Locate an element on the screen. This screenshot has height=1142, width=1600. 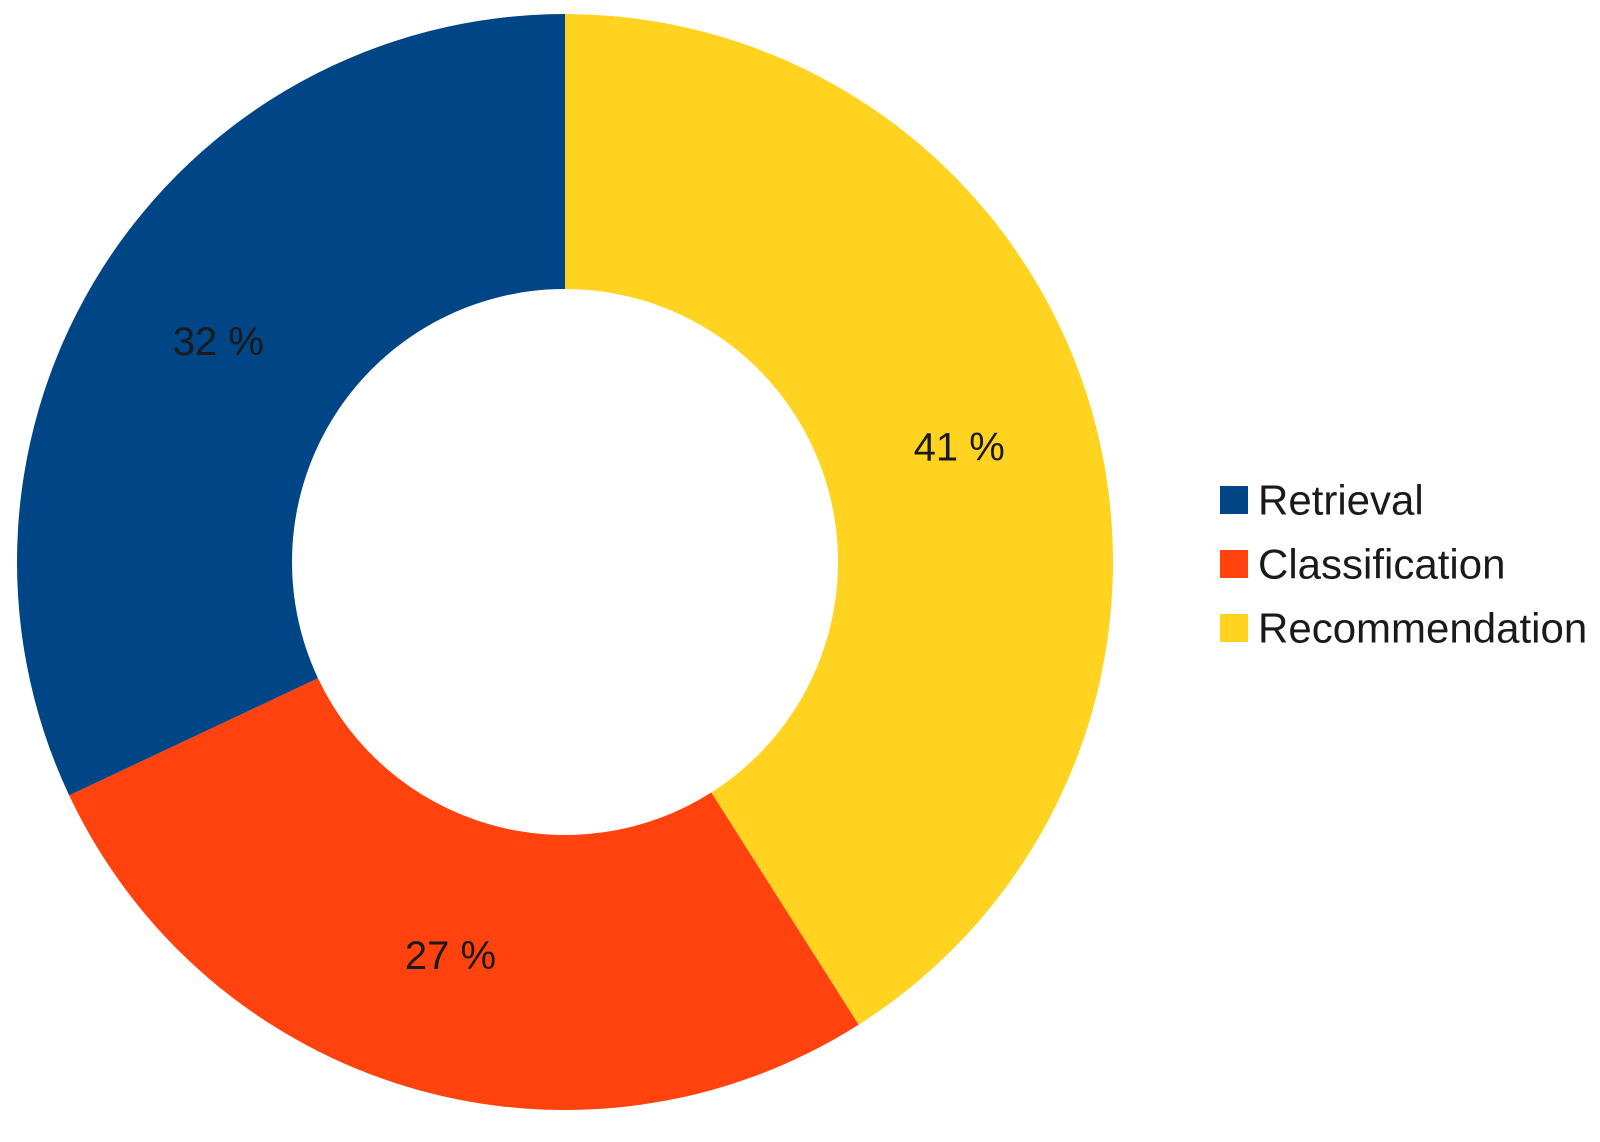
legend-swatch-retrieval is located at coordinates (1234, 500).